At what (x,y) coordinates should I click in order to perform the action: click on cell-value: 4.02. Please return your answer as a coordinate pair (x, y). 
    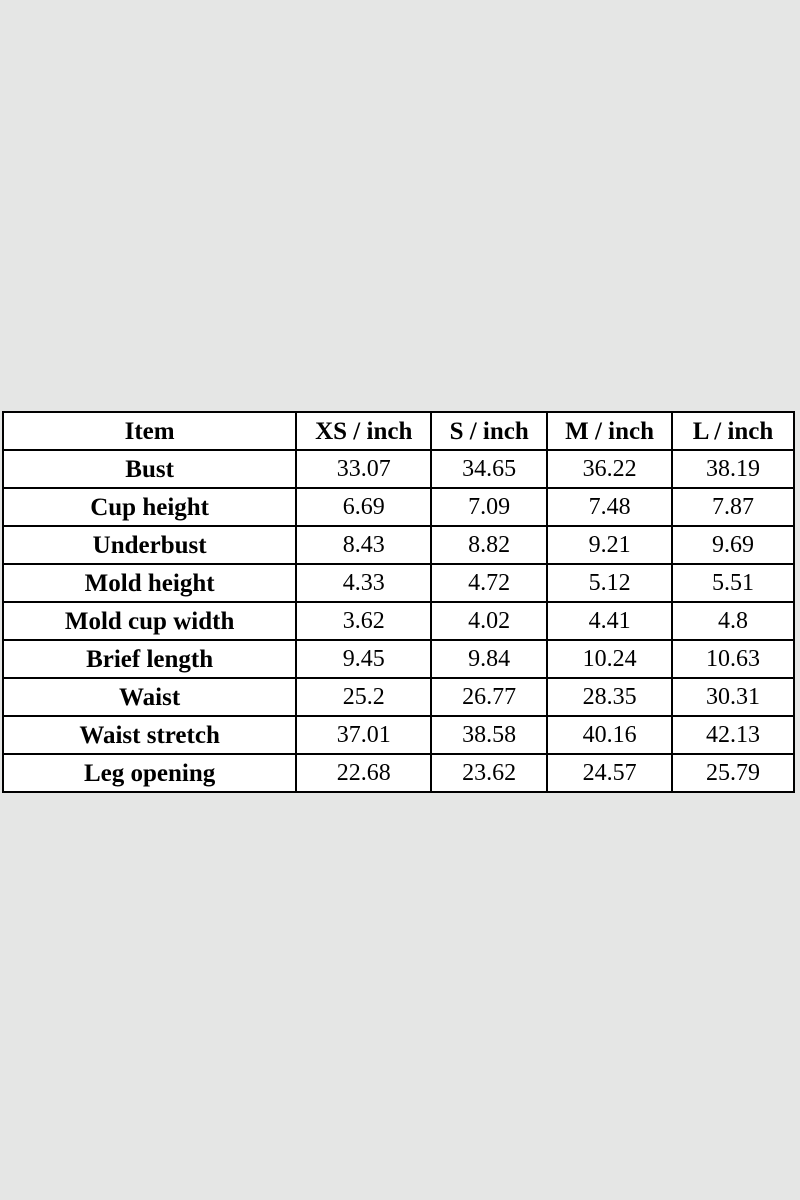
    Looking at the image, I should click on (489, 621).